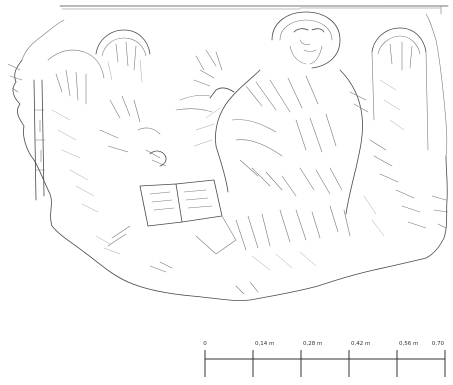 This screenshot has width=453, height=385. Describe the element at coordinates (172, 217) in the screenshot. I see `open-book` at that location.